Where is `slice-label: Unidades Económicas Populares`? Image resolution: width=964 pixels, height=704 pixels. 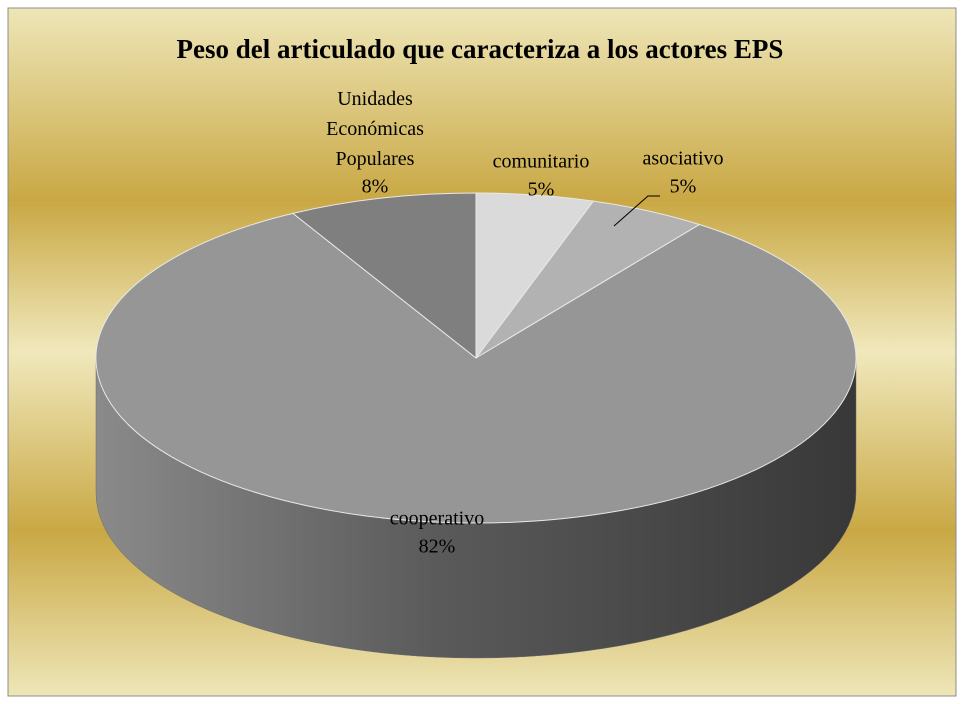 slice-label: Unidades Económicas Populares is located at coordinates (375, 129).